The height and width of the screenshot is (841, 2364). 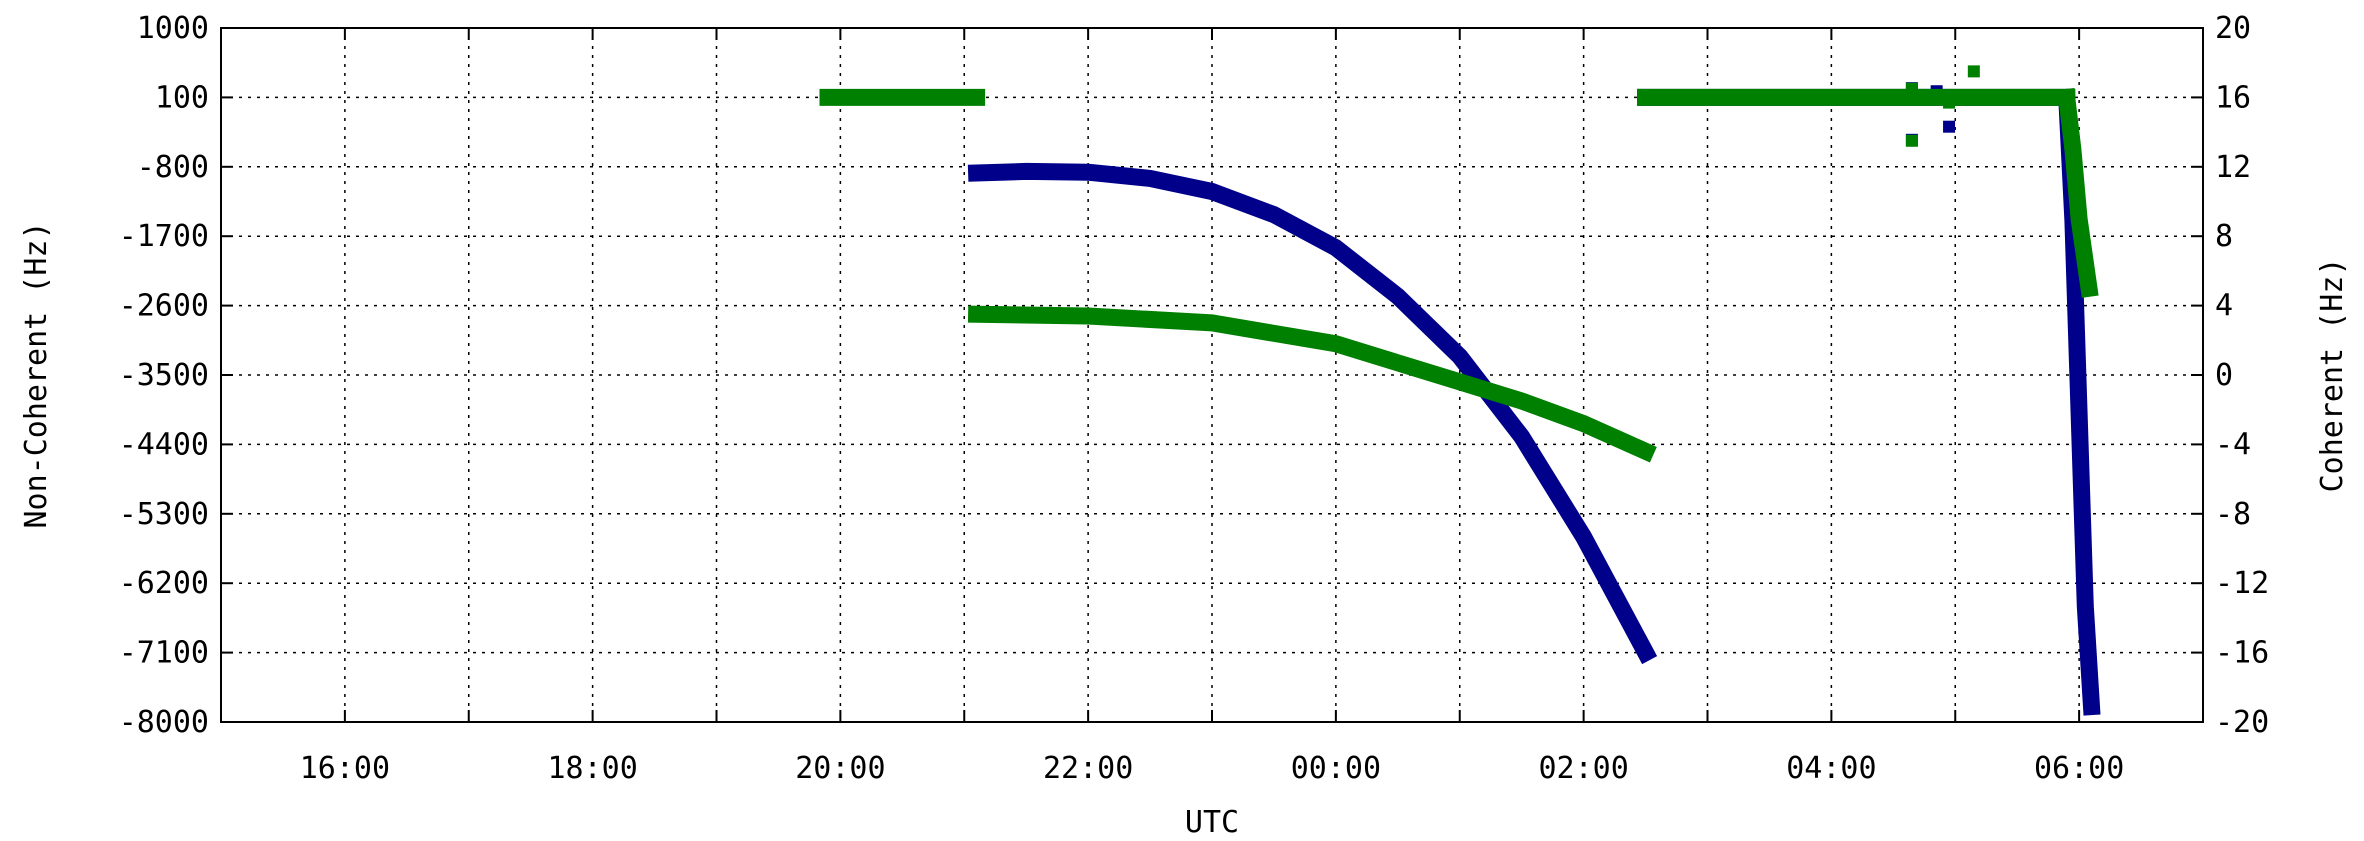 What do you see at coordinates (1336, 768) in the screenshot?
I see `x-tick-label: 00:00` at bounding box center [1336, 768].